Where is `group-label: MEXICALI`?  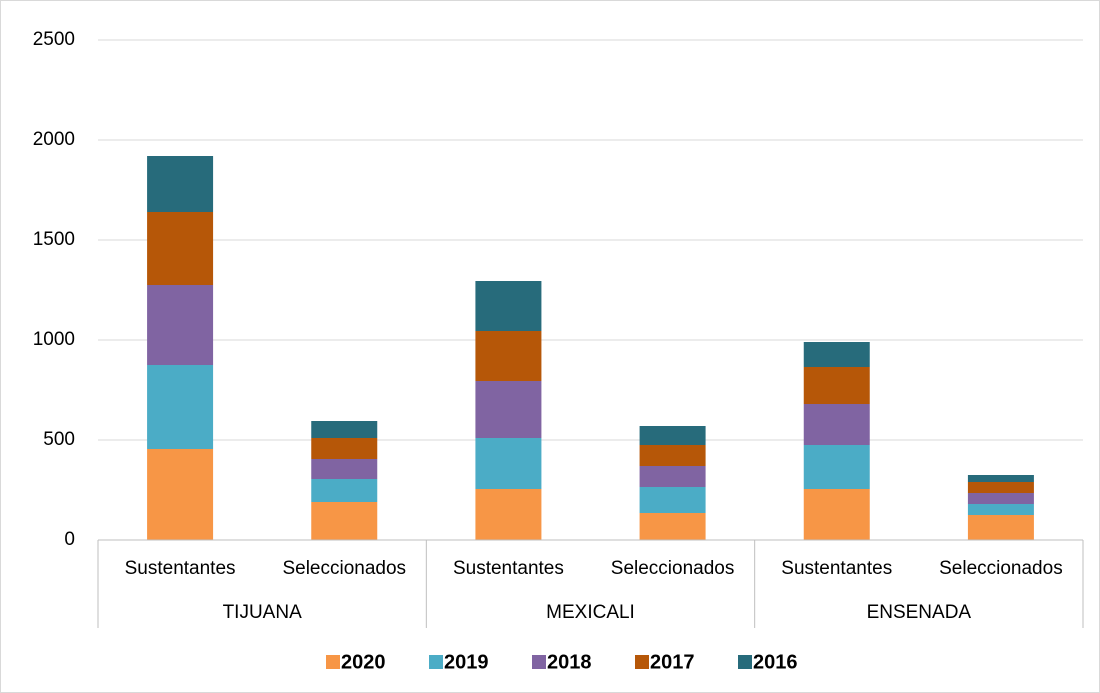 group-label: MEXICALI is located at coordinates (590, 612).